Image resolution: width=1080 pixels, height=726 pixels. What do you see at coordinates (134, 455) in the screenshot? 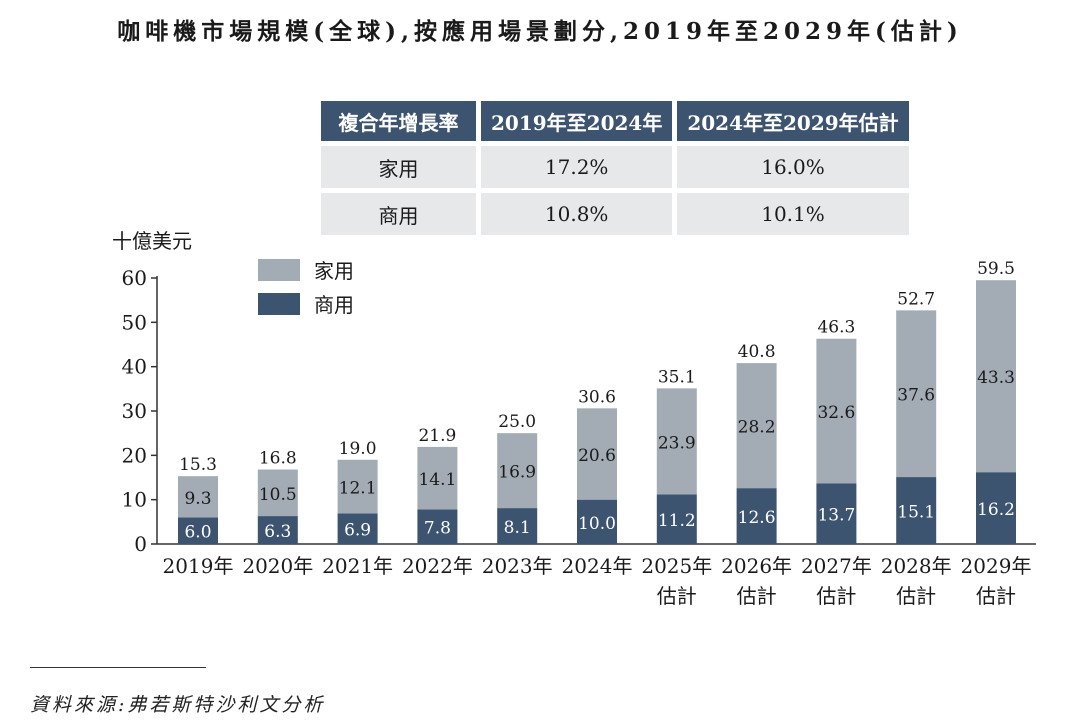
I see `y-tick-label: 20` at bounding box center [134, 455].